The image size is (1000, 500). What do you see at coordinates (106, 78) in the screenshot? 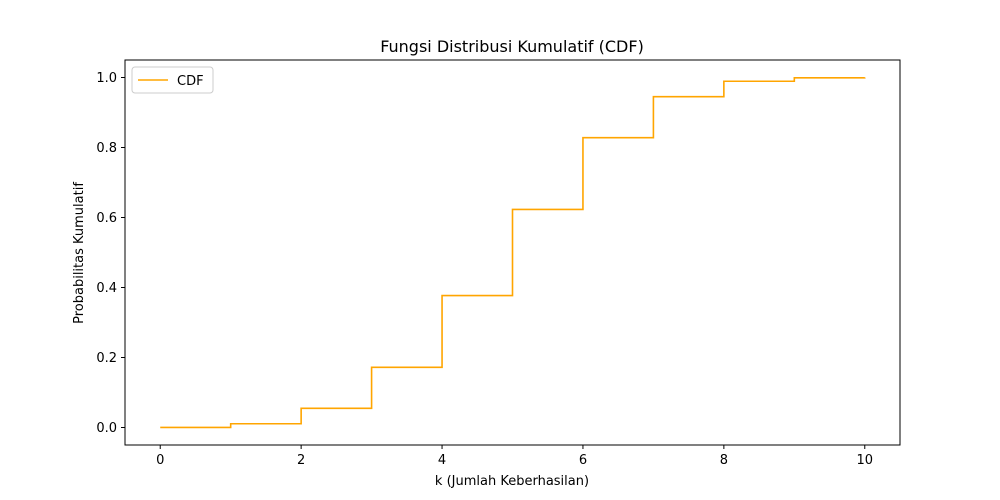
I see `y-tick-label: 1.0` at bounding box center [106, 78].